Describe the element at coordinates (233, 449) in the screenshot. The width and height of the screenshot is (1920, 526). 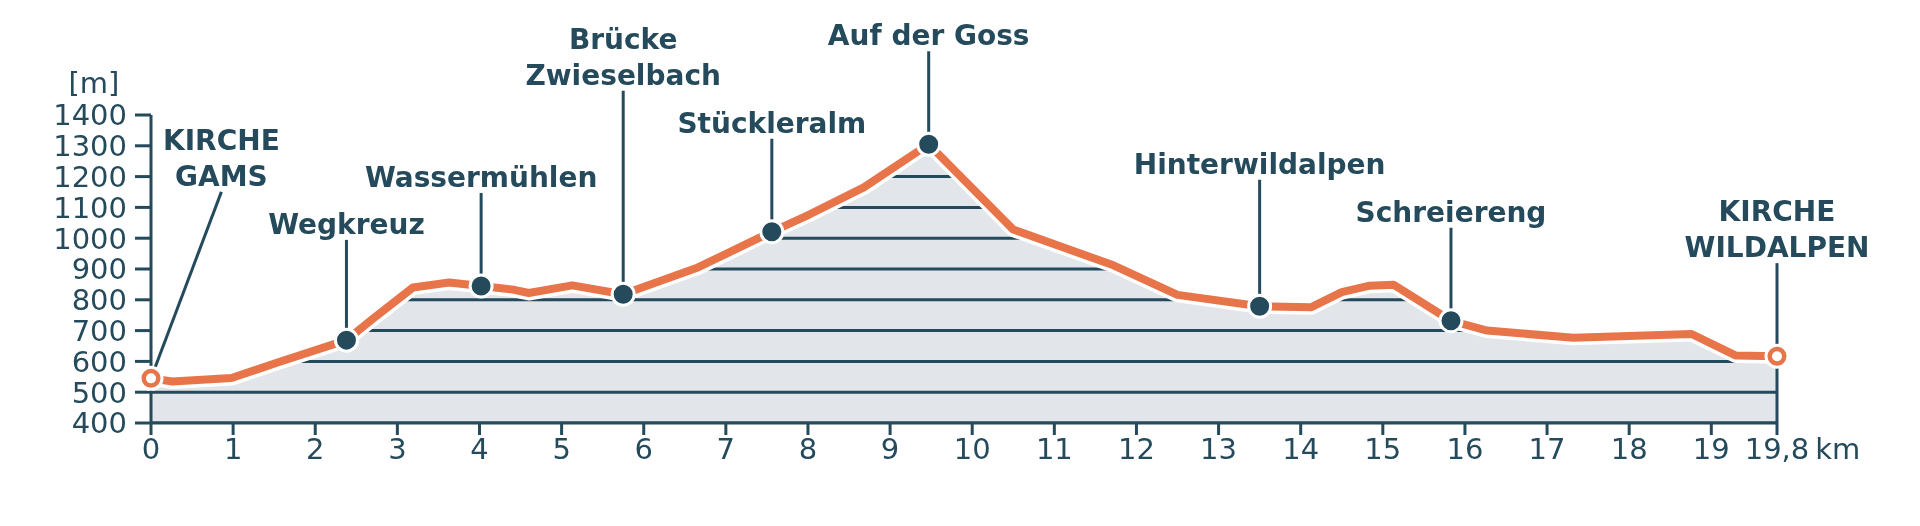
I see `x-tick-label: 1` at that location.